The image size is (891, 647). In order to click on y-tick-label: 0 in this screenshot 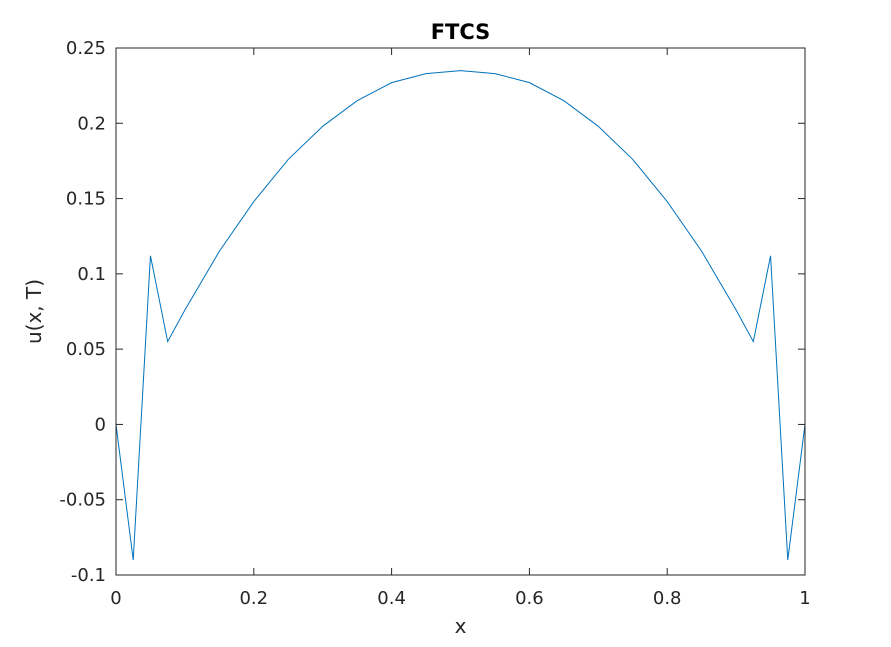, I will do `click(100, 424)`.